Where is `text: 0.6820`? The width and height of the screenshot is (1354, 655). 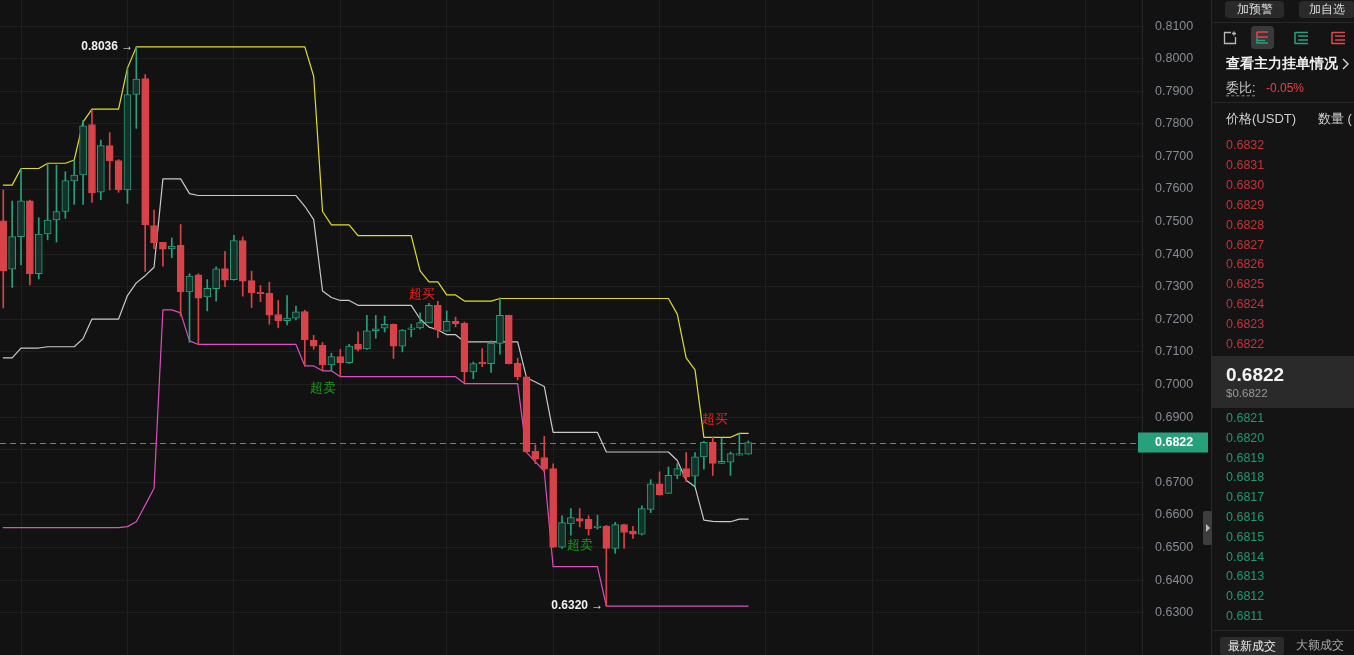 text: 0.6820 is located at coordinates (1246, 438).